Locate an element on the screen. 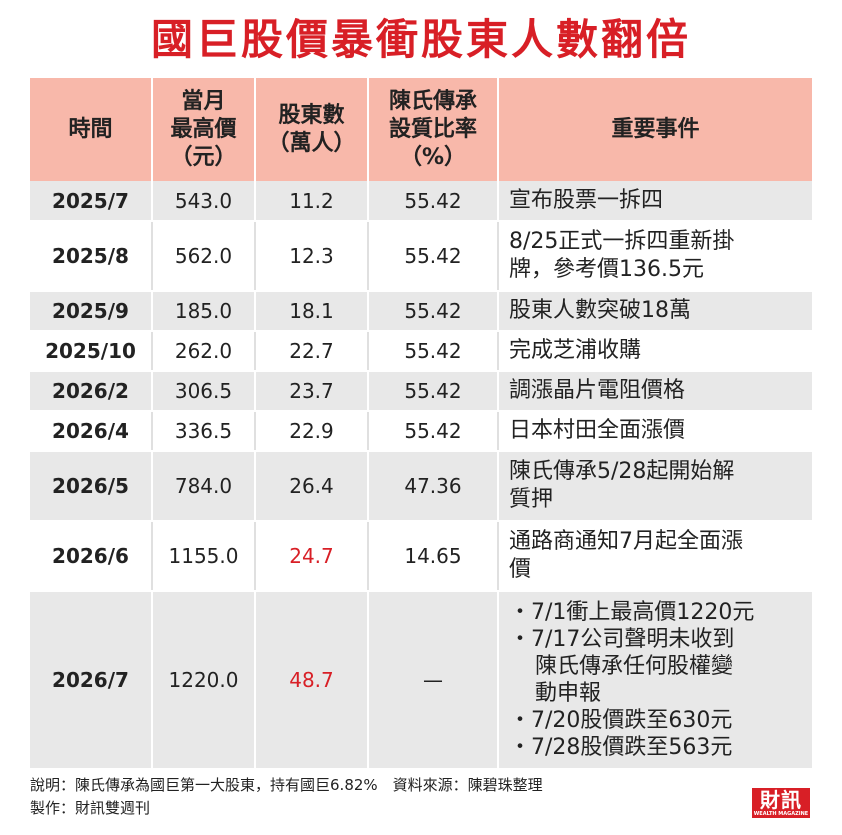 Image resolution: width=842 pixels, height=835 pixels. header-holders-line: 股東數 is located at coordinates (311, 115).